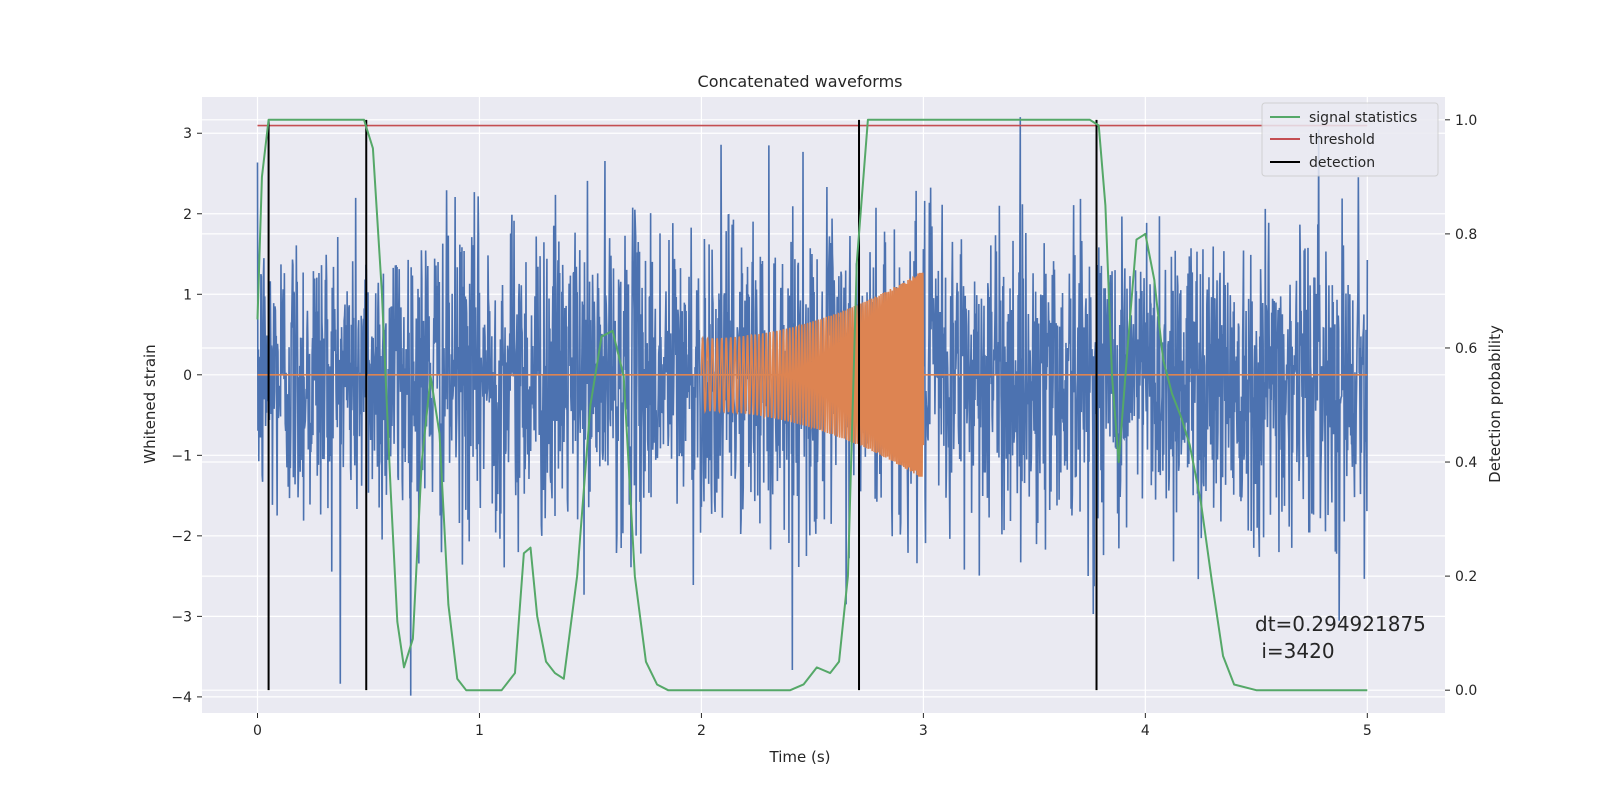  What do you see at coordinates (257, 731) in the screenshot?
I see `x-tick-label: 0` at bounding box center [257, 731].